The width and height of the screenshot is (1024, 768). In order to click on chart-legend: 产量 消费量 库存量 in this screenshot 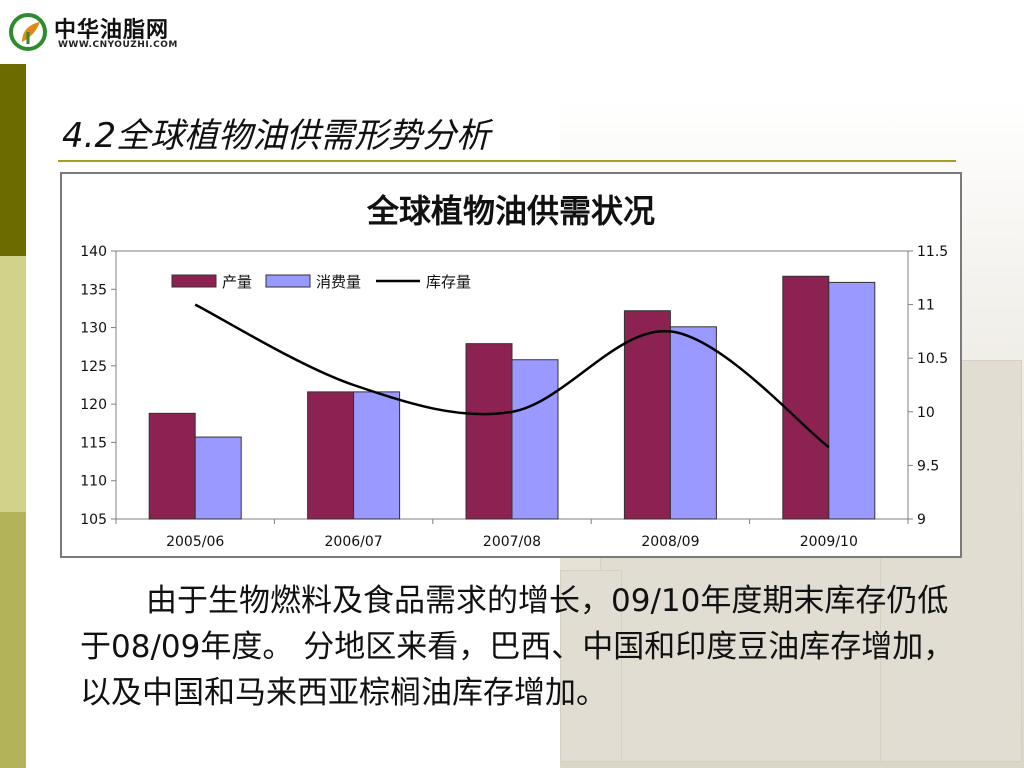, I will do `click(321, 282)`.